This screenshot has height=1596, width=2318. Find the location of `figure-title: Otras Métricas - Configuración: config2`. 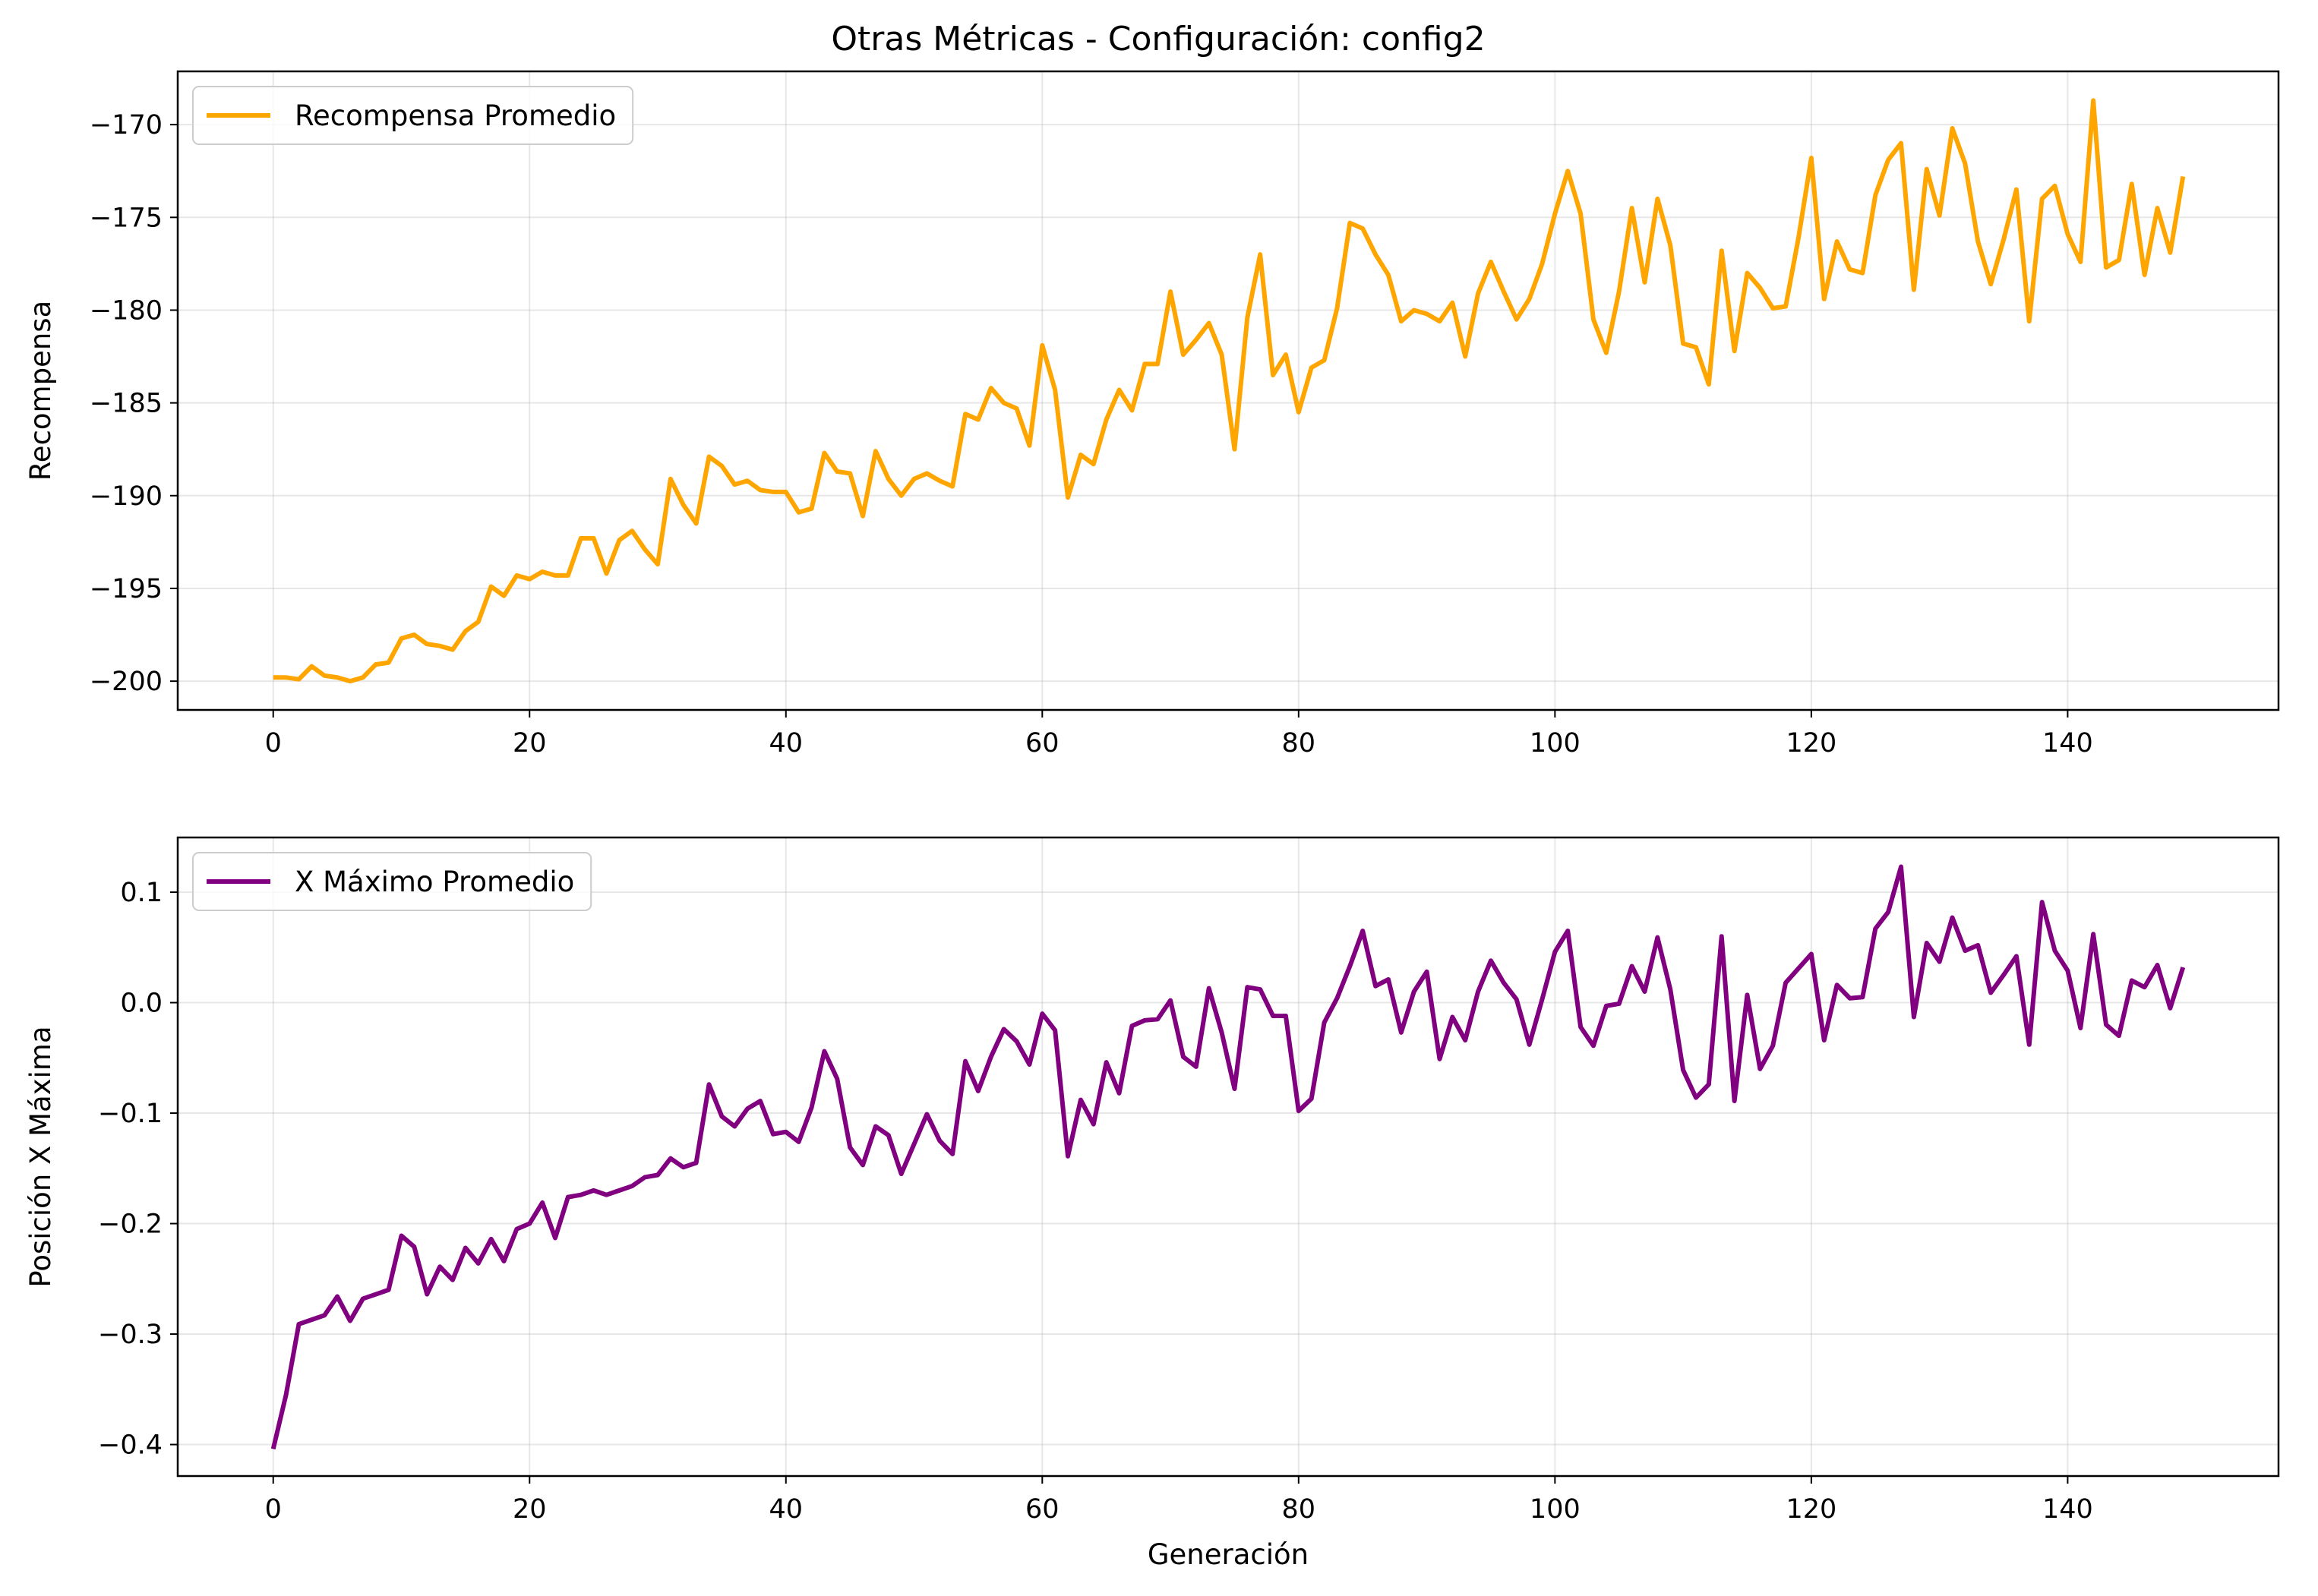

figure-title: Otras Métricas - Configuración: config2 is located at coordinates (1158, 39).